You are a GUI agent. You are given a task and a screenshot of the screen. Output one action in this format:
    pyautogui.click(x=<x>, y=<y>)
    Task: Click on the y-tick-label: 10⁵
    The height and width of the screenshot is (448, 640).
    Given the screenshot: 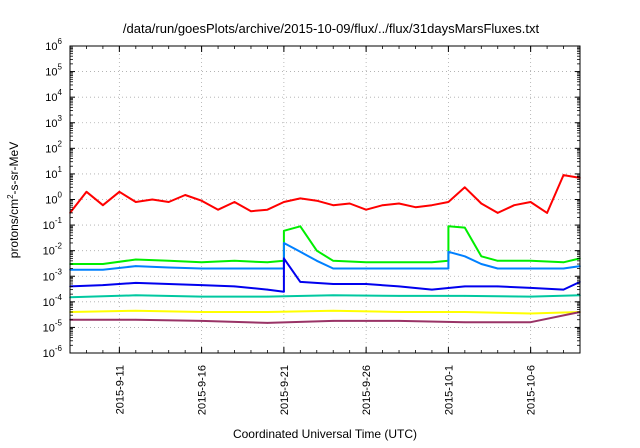 What is the action you would take?
    pyautogui.click(x=53, y=71)
    